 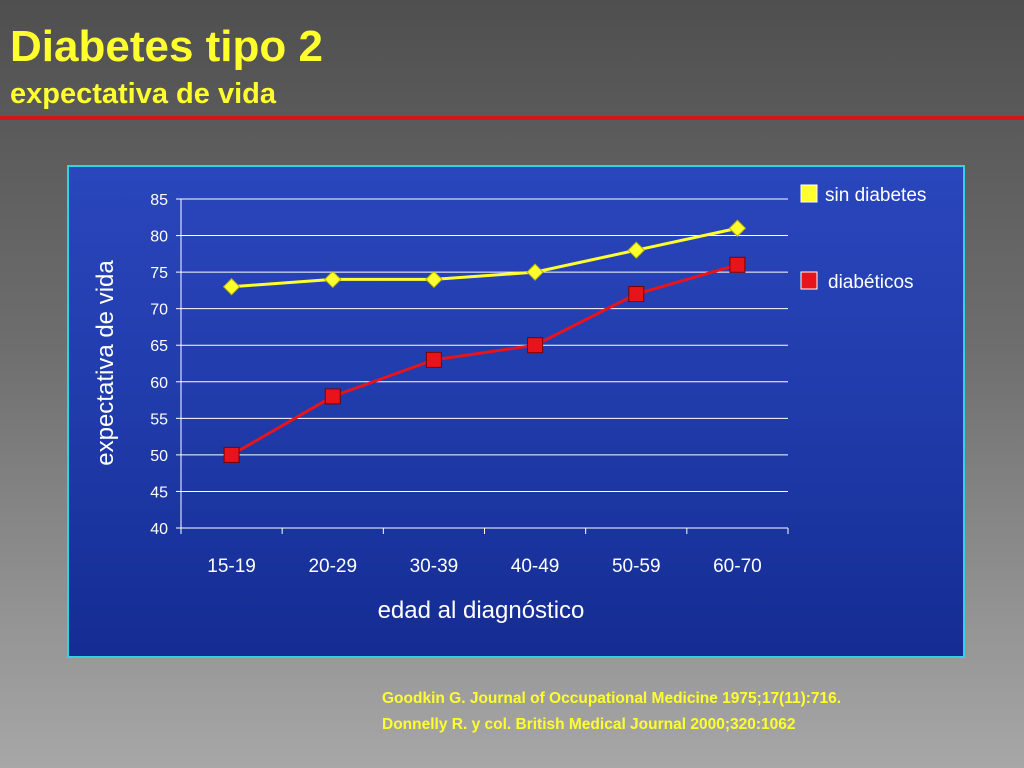 What do you see at coordinates (871, 282) in the screenshot?
I see `legend-label: diabéticos` at bounding box center [871, 282].